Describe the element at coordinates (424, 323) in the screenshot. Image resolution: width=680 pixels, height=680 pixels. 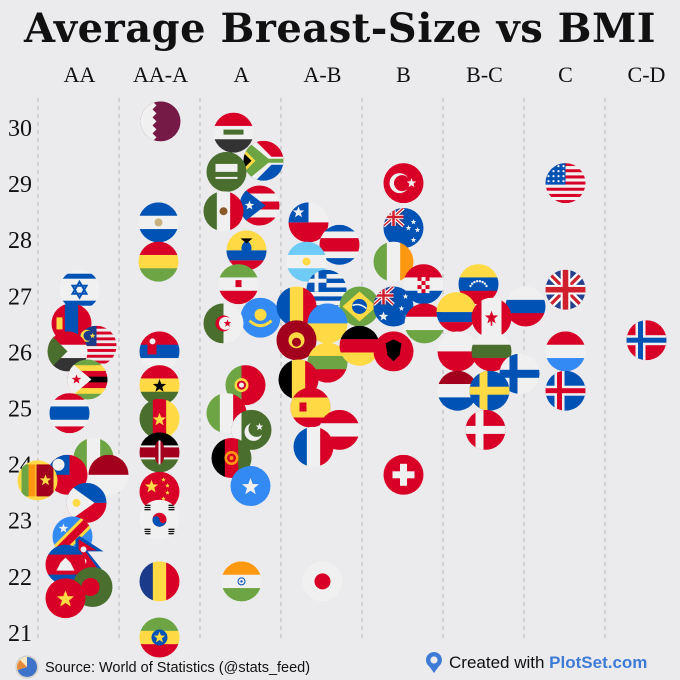
I see `flag-marker-hungary: Hungary (B, BMI 26.5)` at that location.